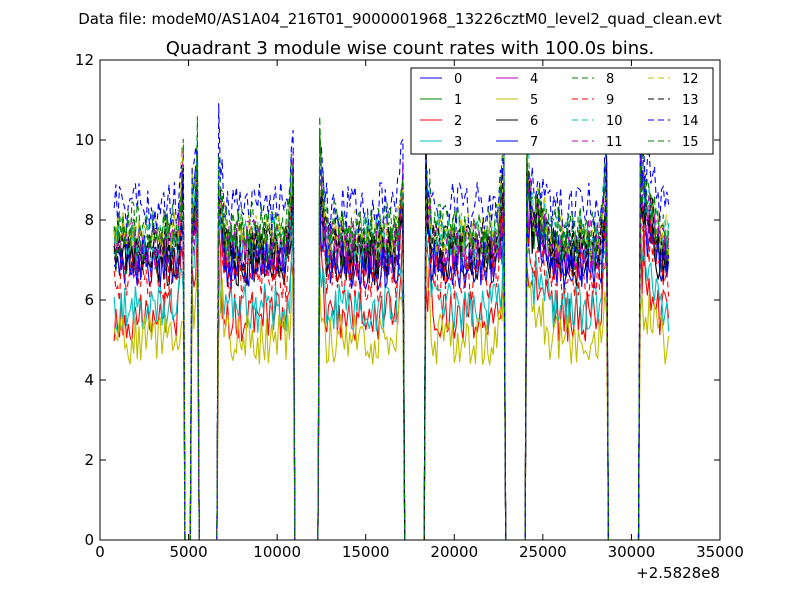 The image size is (800, 600). Describe the element at coordinates (534, 142) in the screenshot. I see `legend-label-7: 7` at that location.